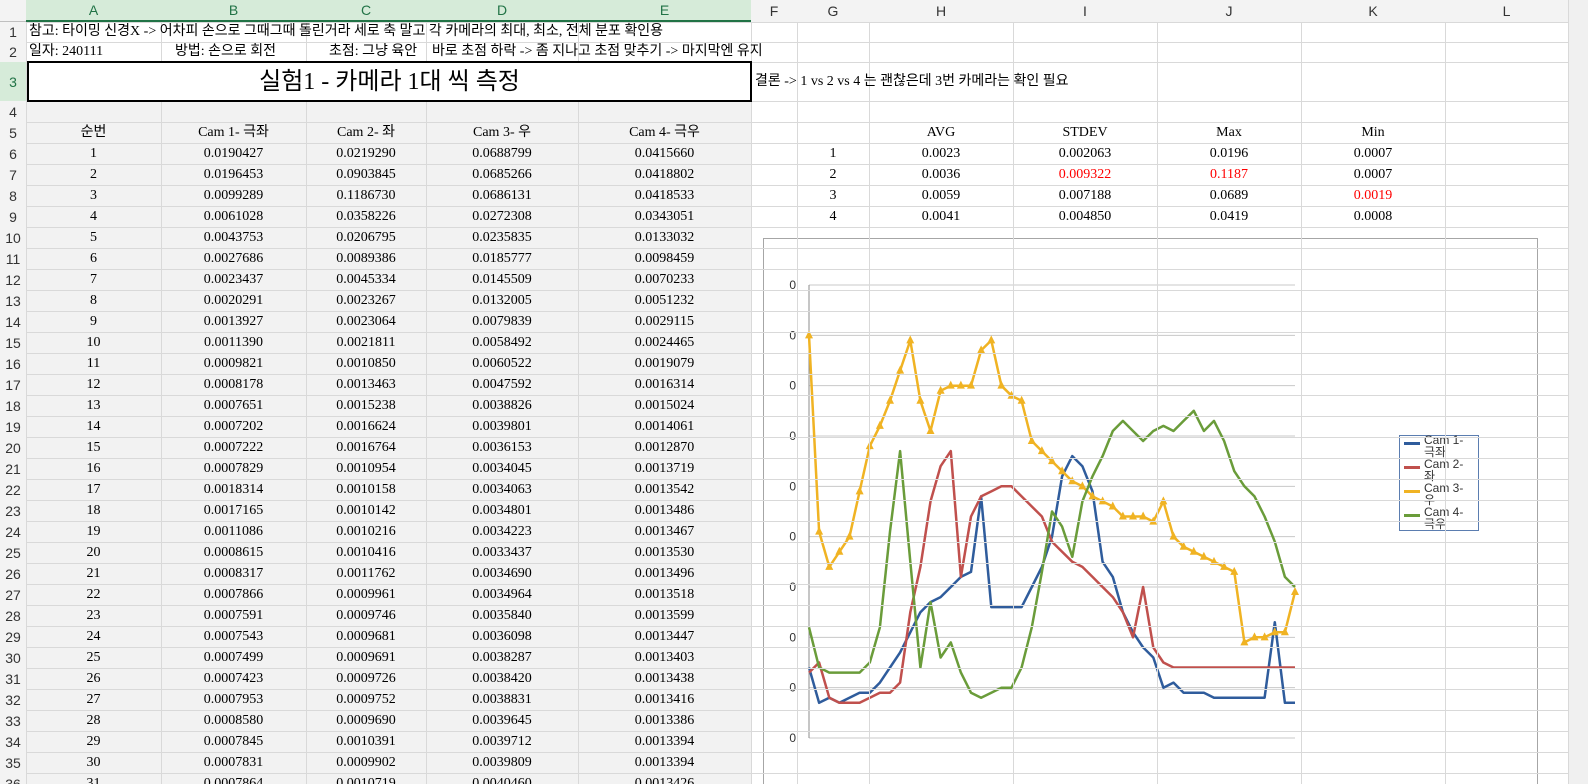 The image size is (1588, 784). I want to click on row-header: 30, so click(13, 657).